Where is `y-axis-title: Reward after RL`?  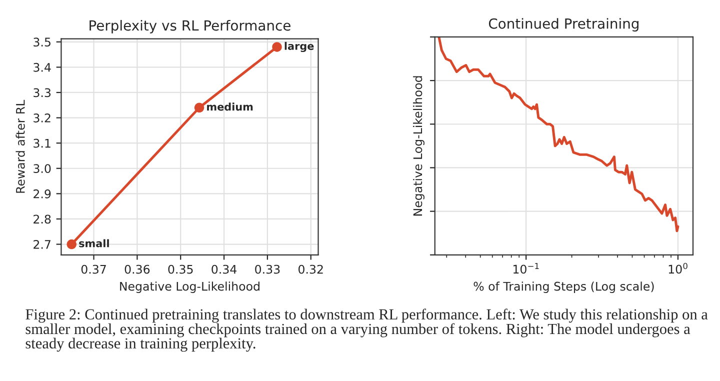 y-axis-title: Reward after RL is located at coordinates (20, 146).